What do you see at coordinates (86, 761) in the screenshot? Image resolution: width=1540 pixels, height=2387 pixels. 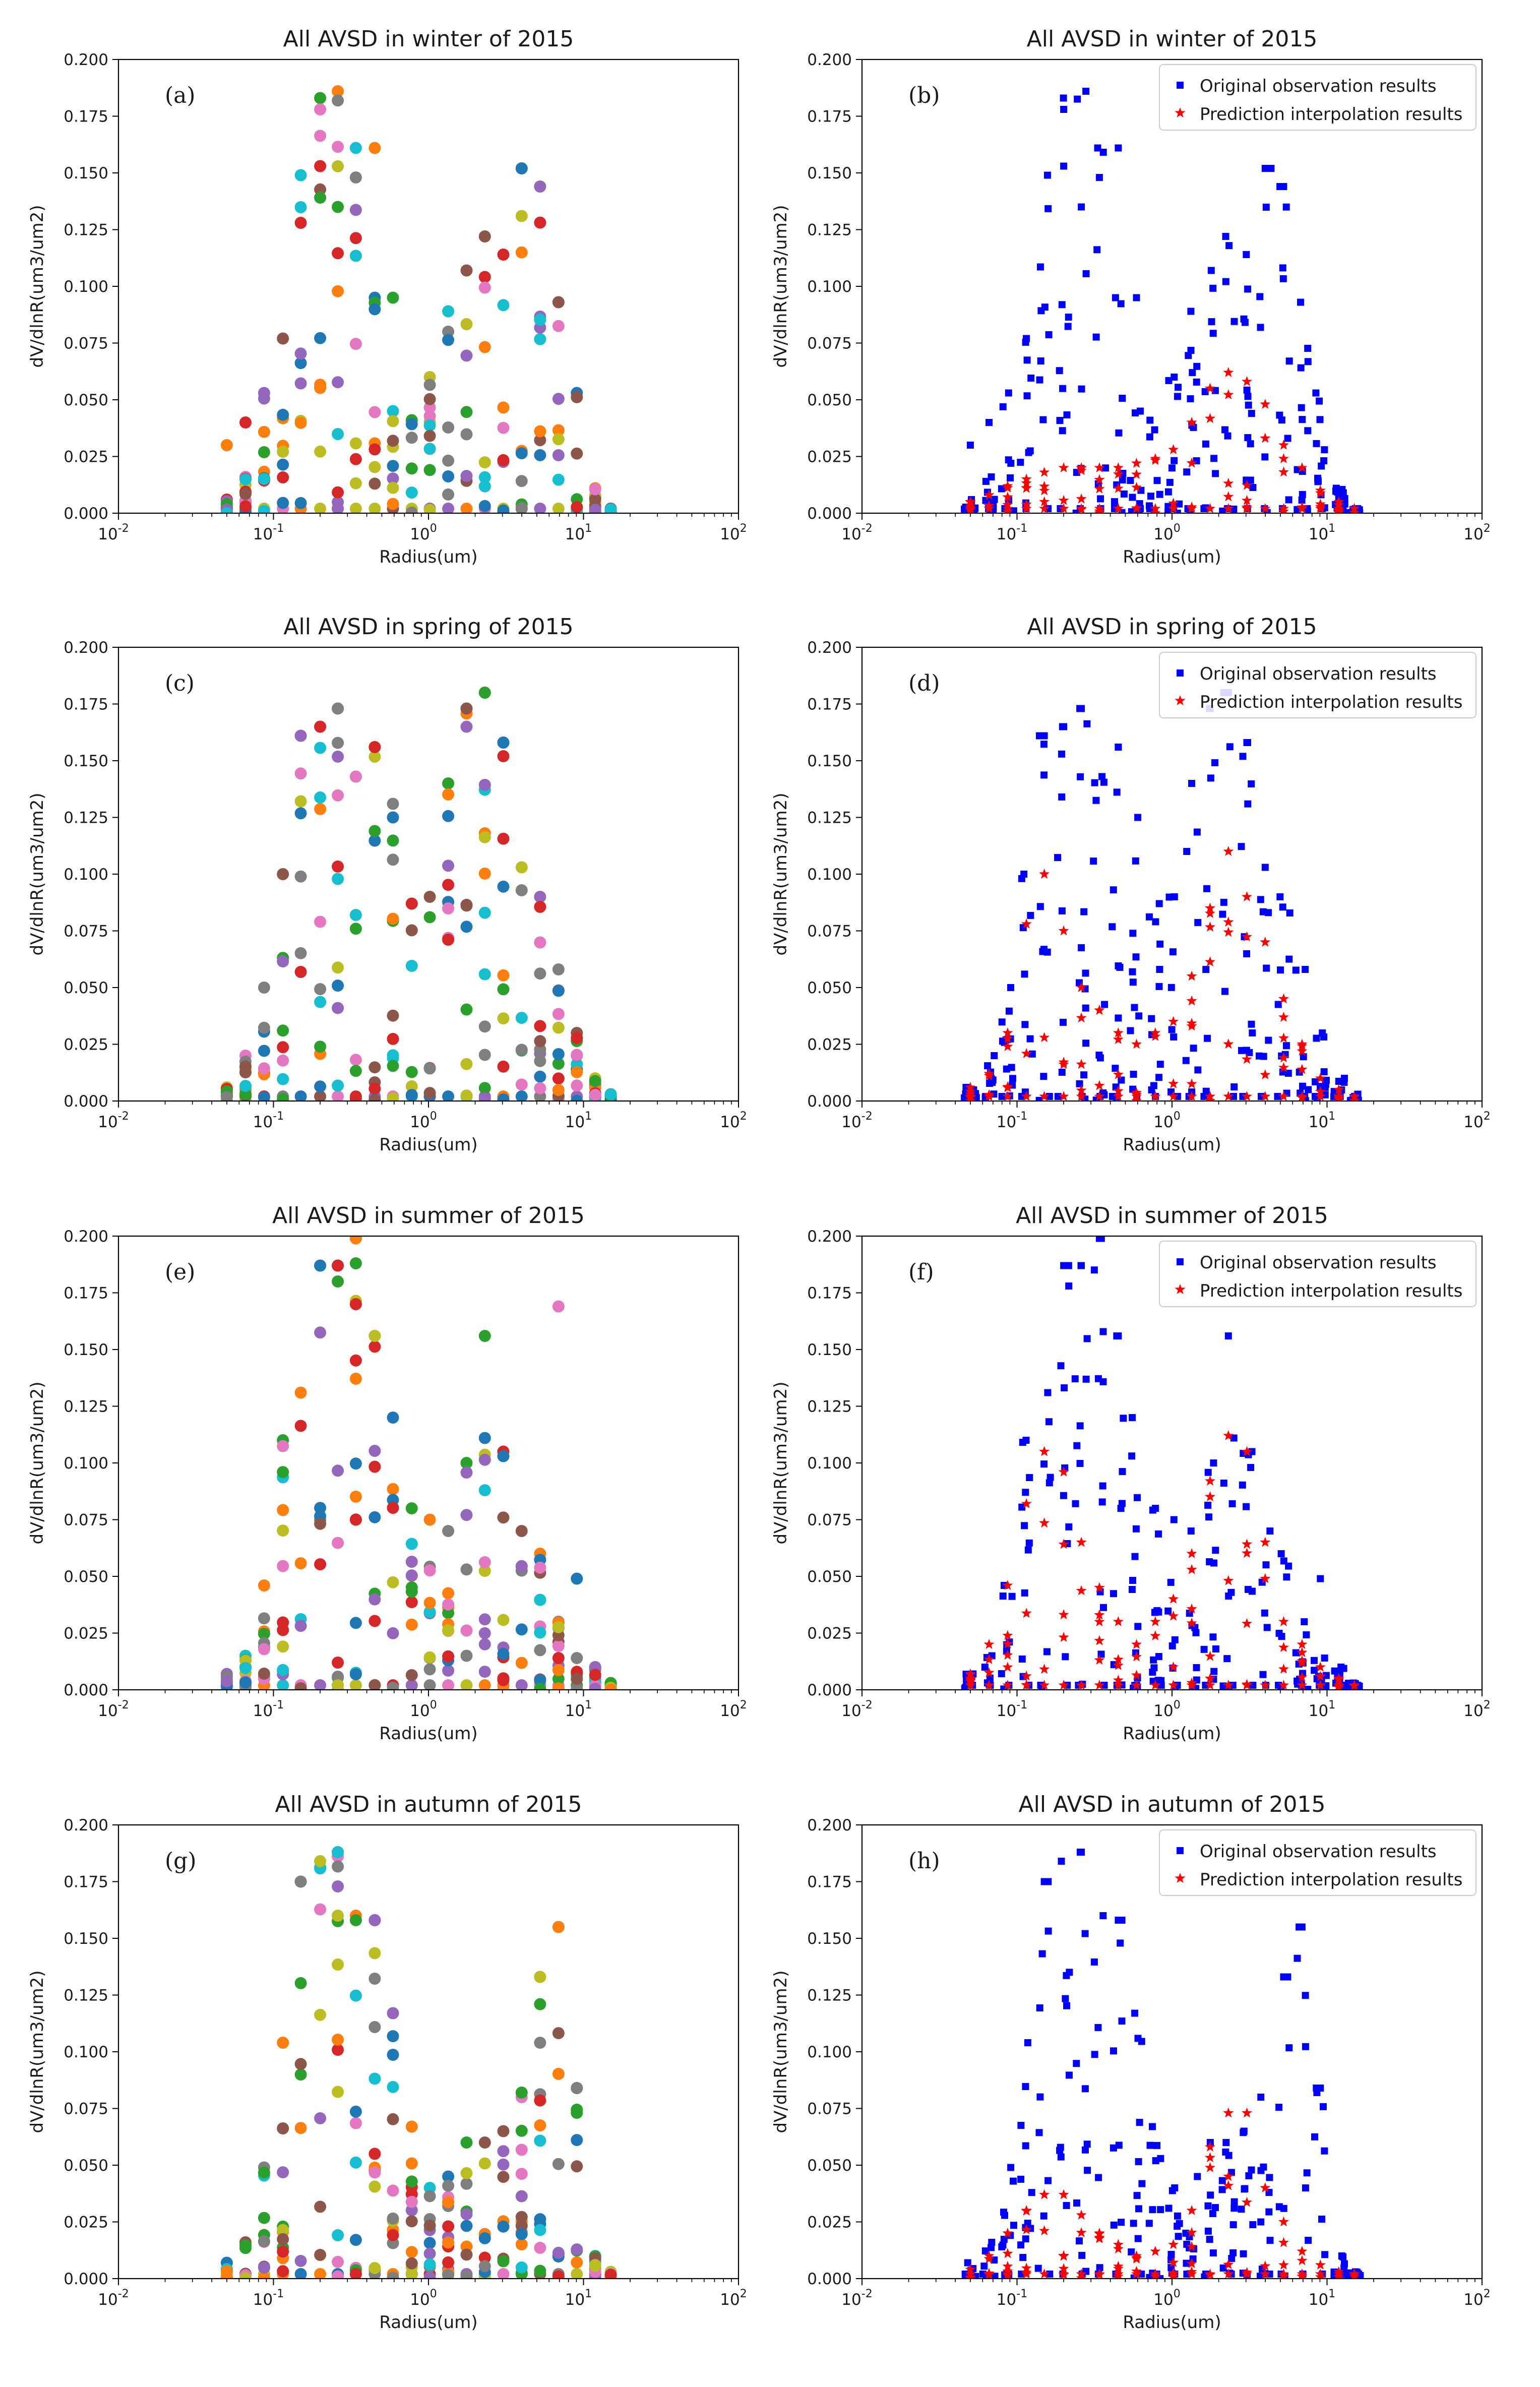 I see `y-tick-label: 0.150` at bounding box center [86, 761].